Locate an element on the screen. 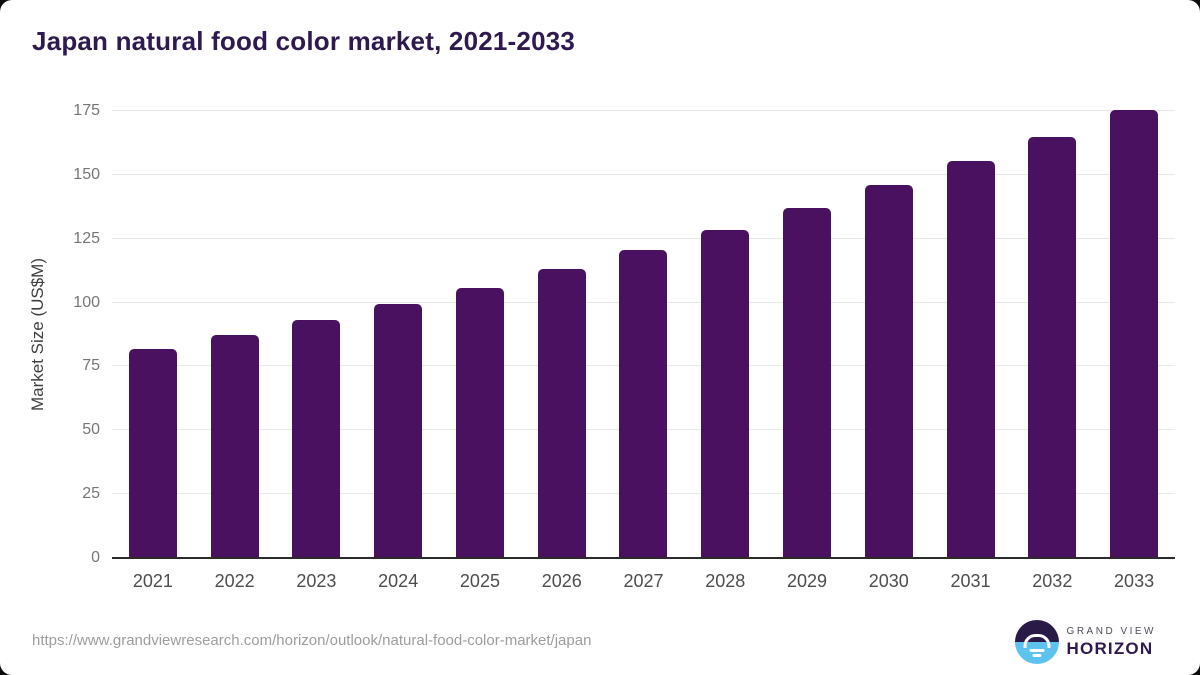 Image resolution: width=1200 pixels, height=675 pixels. logo-horizon-label: HORIZON is located at coordinates (1110, 648).